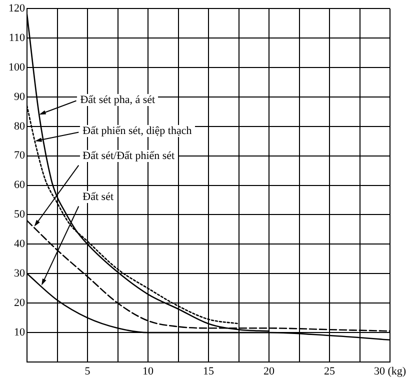  What do you see at coordinates (20, 244) in the screenshot?
I see `y-tick-label: 40` at bounding box center [20, 244].